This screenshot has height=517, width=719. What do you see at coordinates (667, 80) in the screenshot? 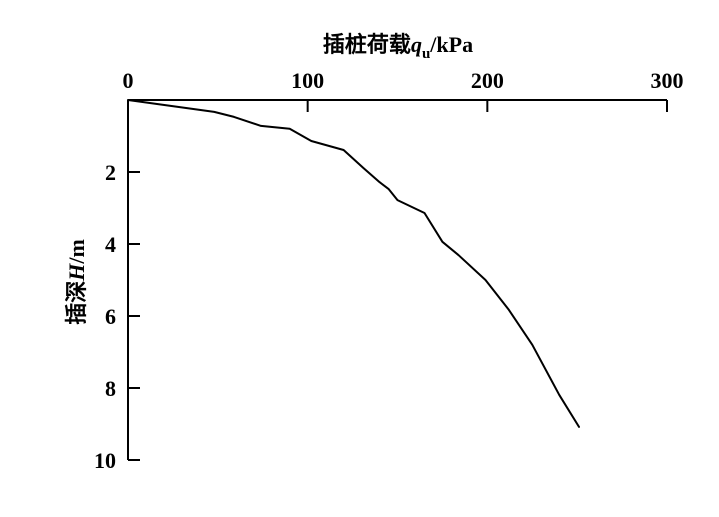
I see `x-tick-label: 300` at bounding box center [667, 80].